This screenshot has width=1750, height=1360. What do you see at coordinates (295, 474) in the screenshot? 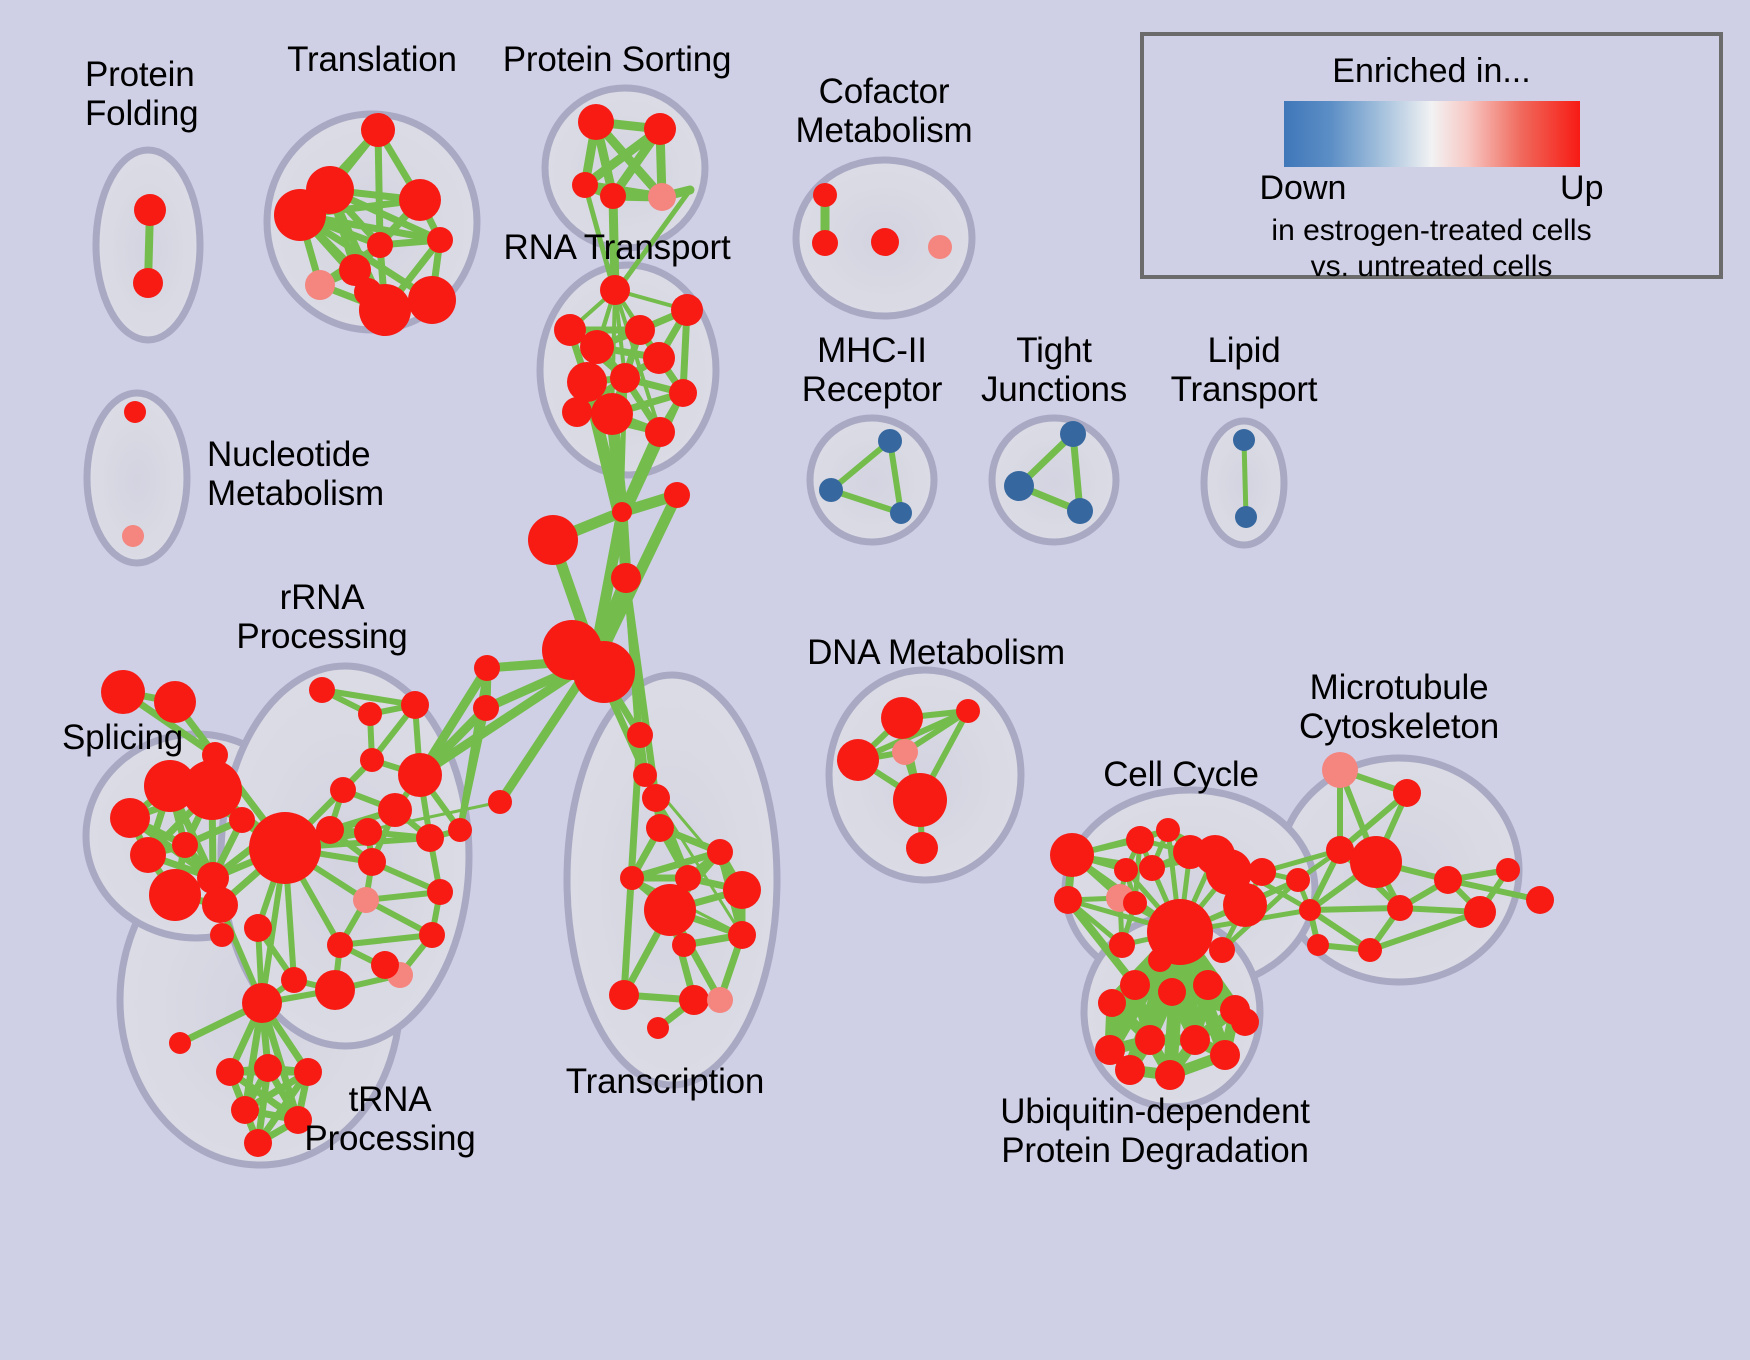
I see `cluster-label-nucleotide-metabolism: Nucleotide Metabolism` at bounding box center [295, 474].